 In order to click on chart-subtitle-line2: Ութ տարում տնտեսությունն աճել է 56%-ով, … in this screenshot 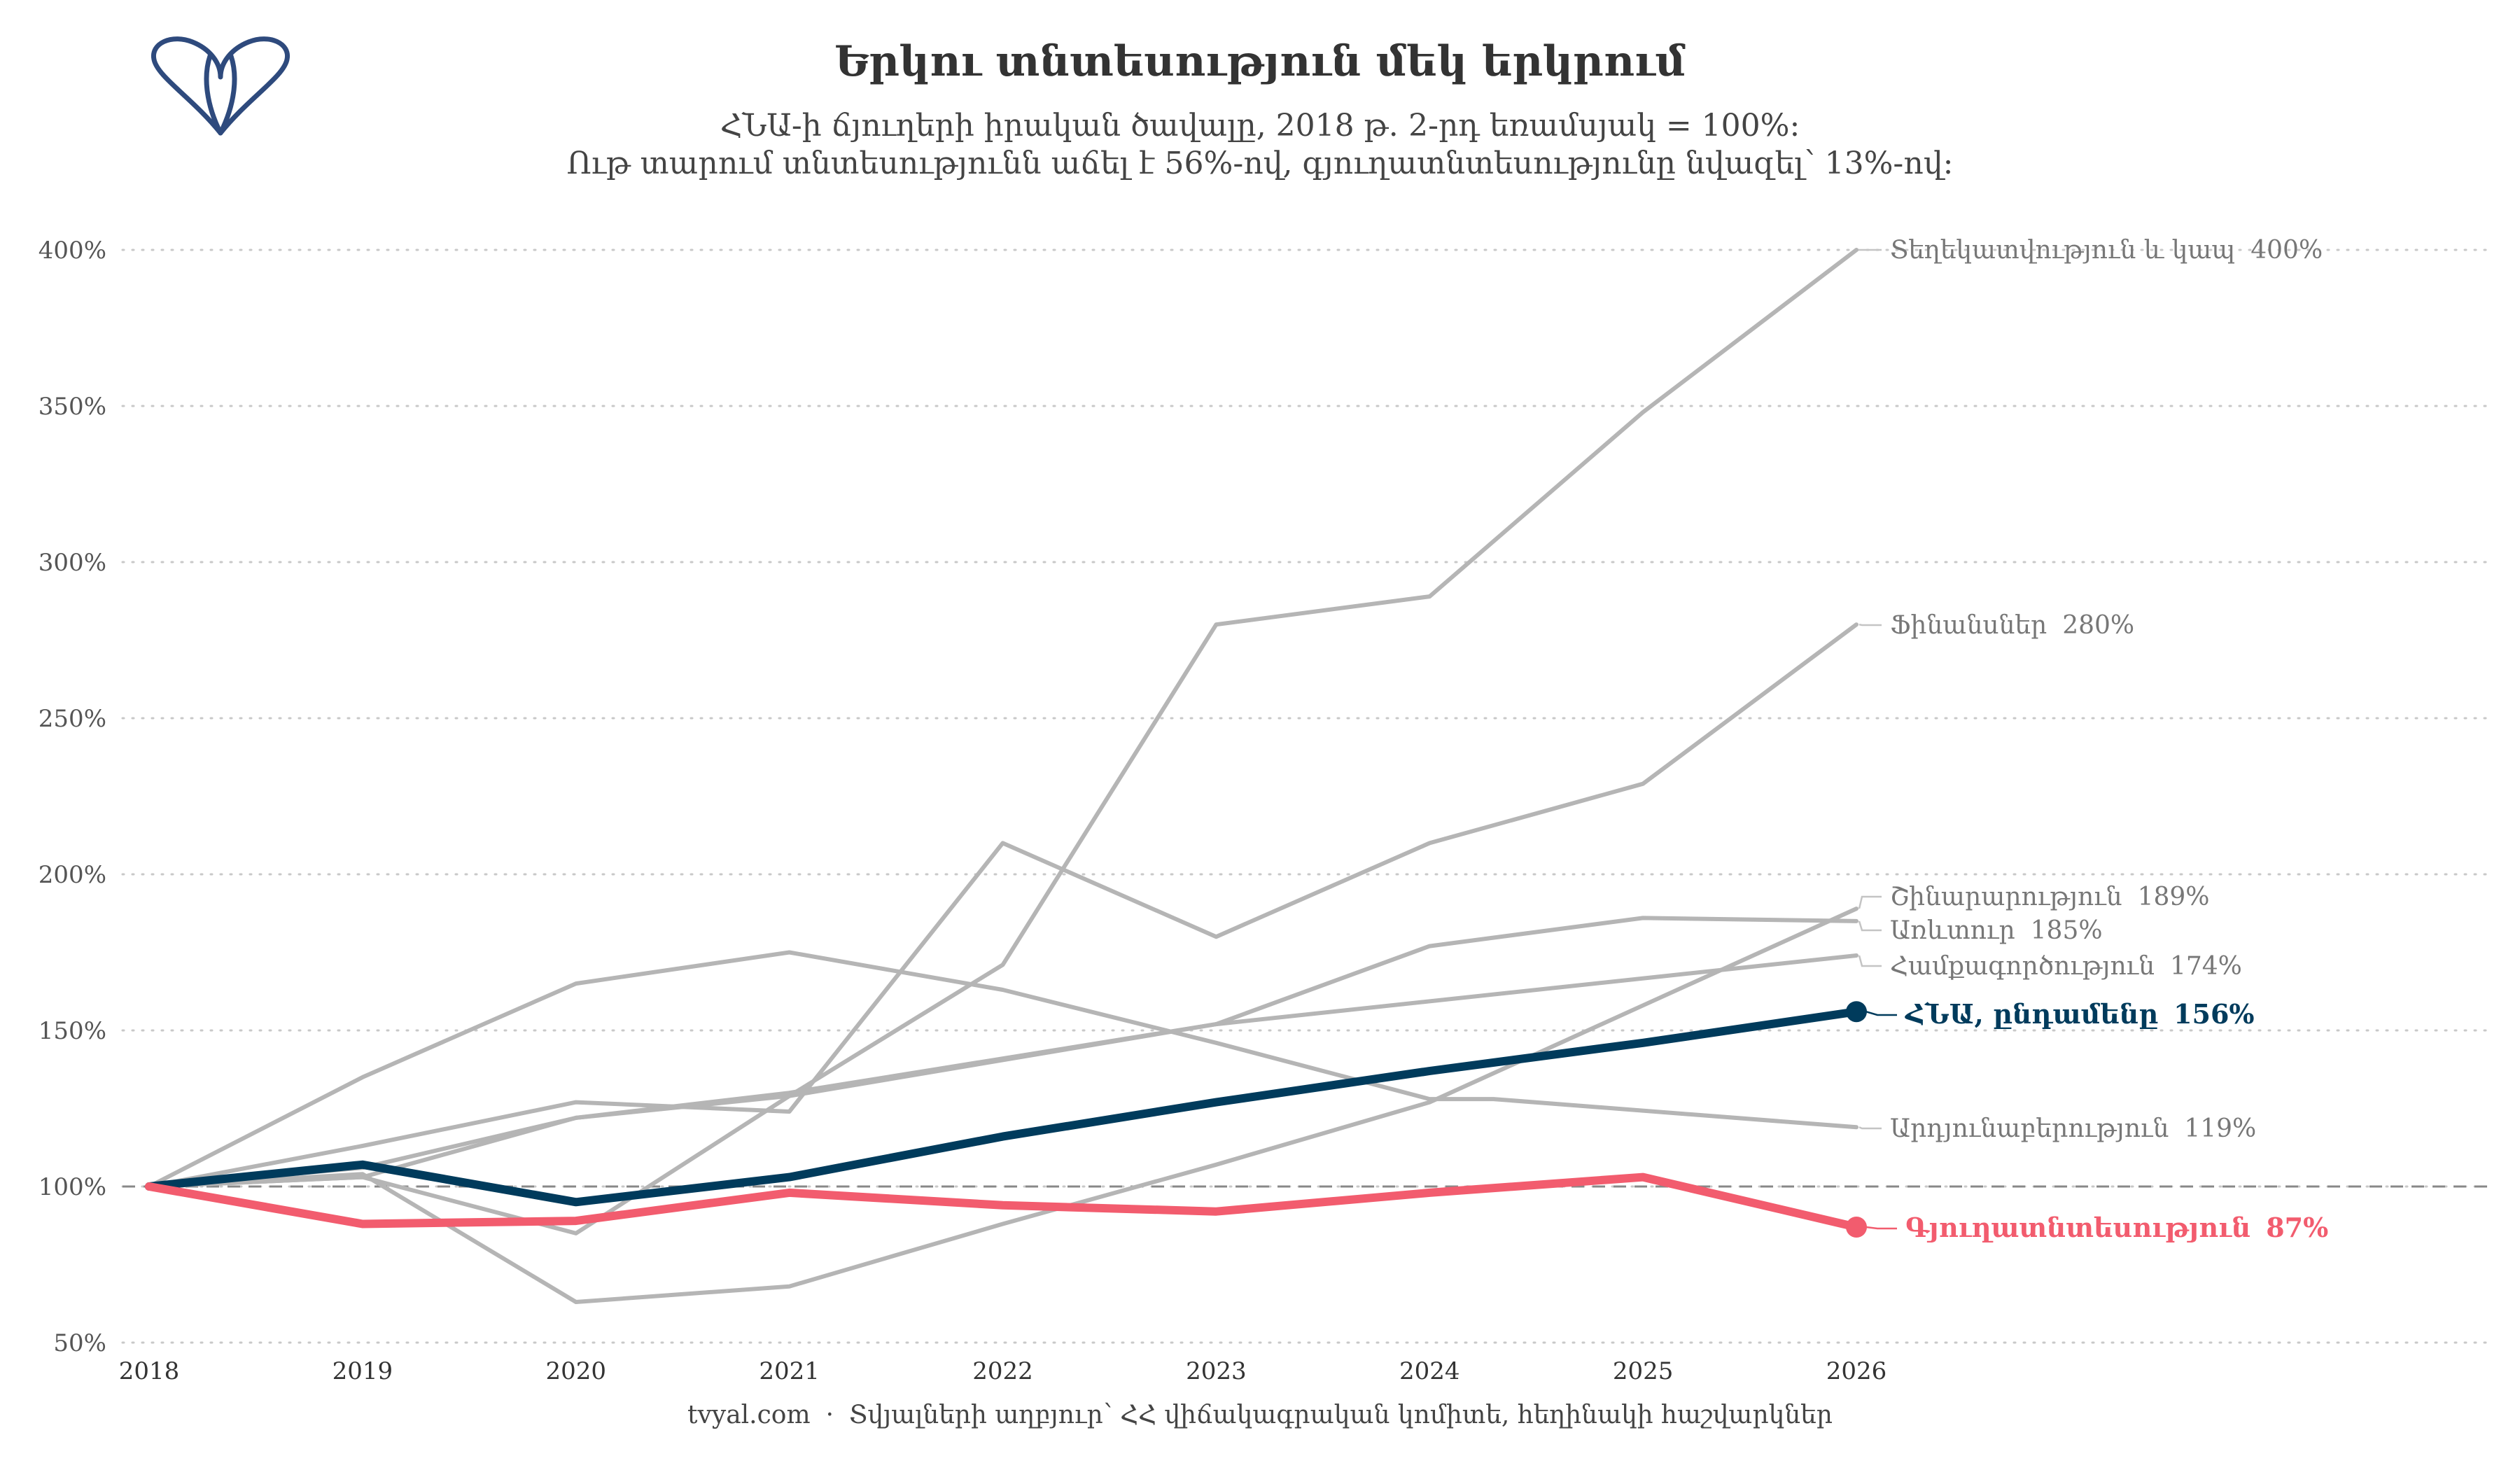, I will do `click(1260, 163)`.